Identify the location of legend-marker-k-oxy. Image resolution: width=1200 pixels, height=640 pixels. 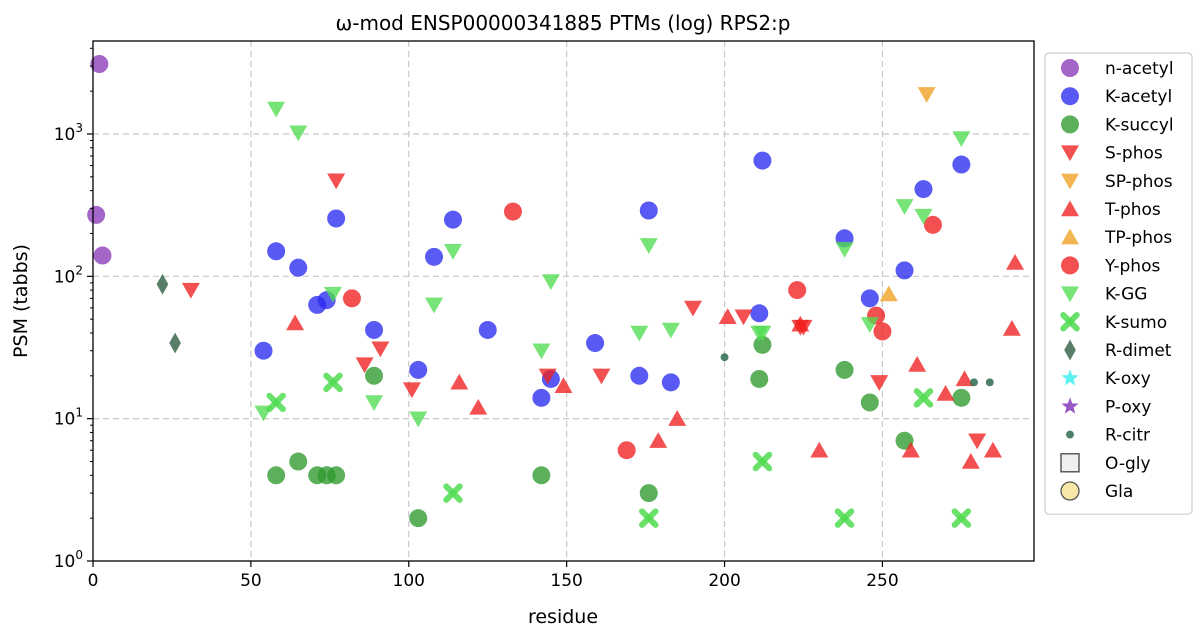
(1070, 377).